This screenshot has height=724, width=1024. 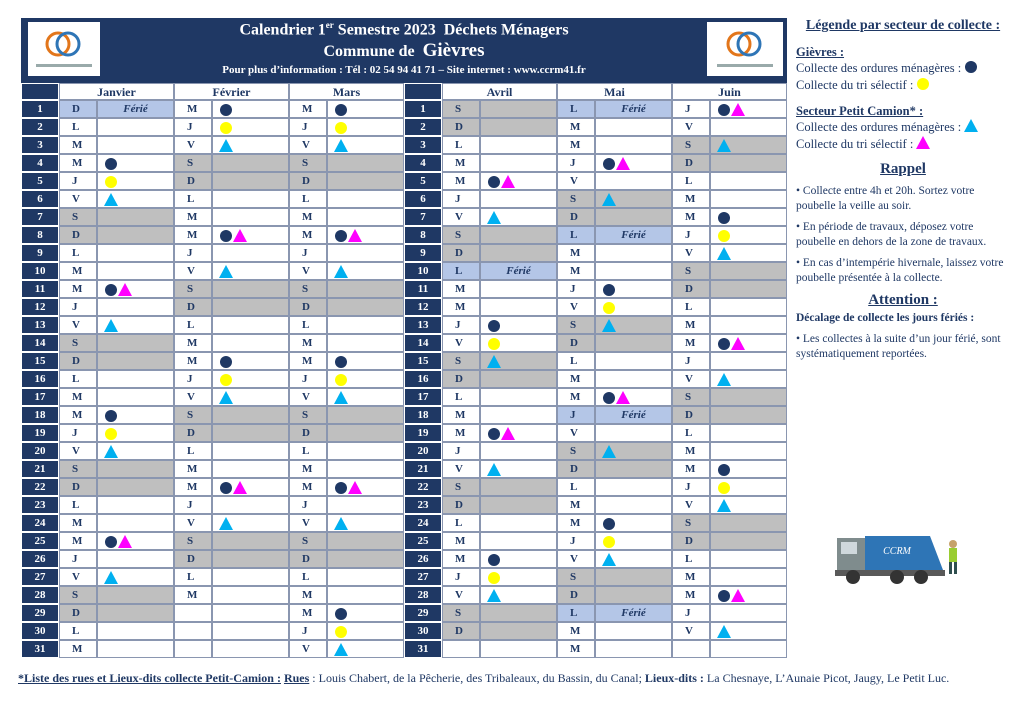 I want to click on logo-mark, so click(x=64, y=49).